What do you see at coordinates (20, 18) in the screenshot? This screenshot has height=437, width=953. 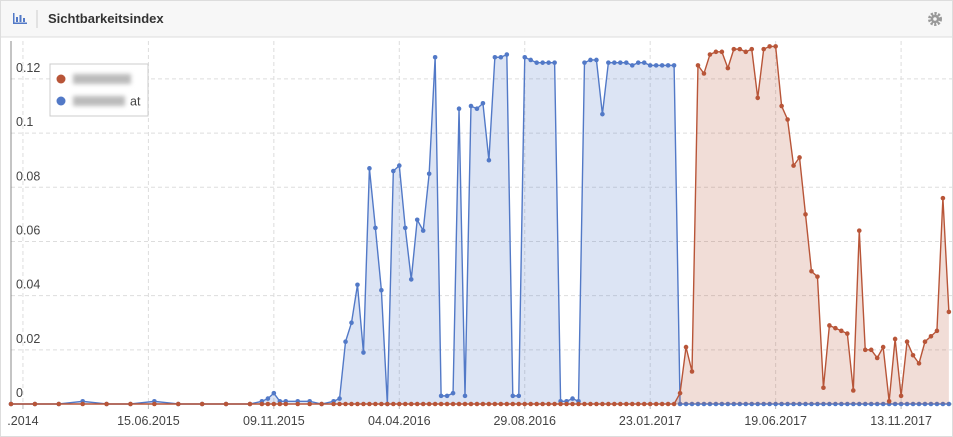 I see `chart-icon` at bounding box center [20, 18].